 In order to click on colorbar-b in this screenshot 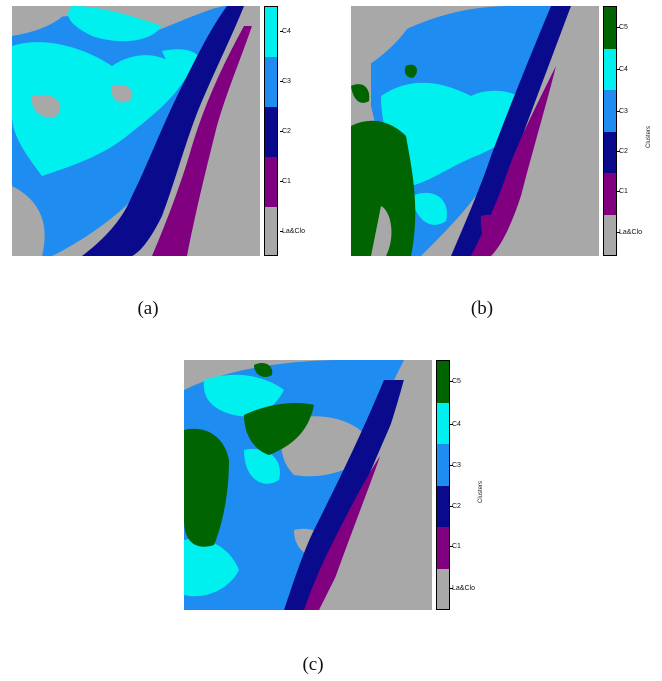, I will do `click(610, 131)`.